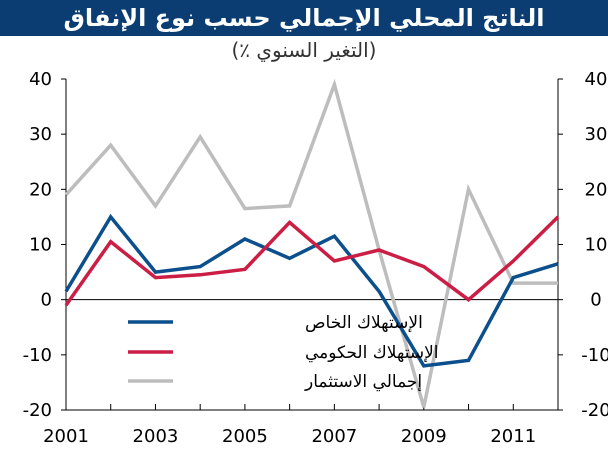 The image size is (608, 450). I want to click on y-tick-label-right: 0, so click(595, 300).